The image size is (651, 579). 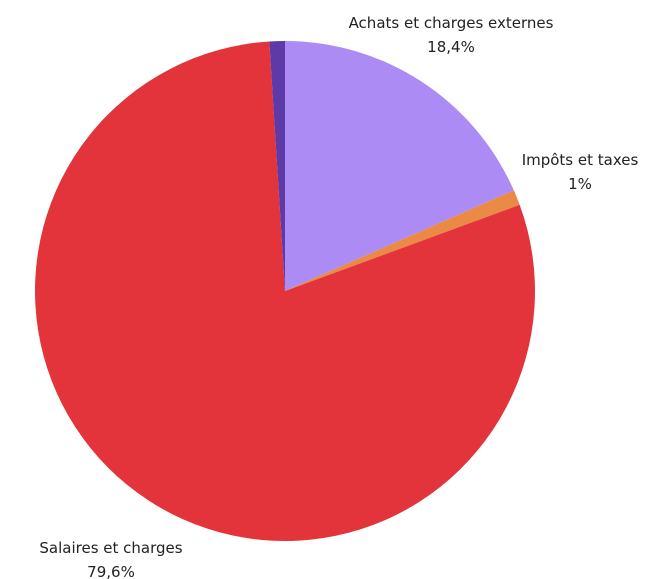 I want to click on slice-name-1: Achats et charges externes, so click(x=451, y=23).